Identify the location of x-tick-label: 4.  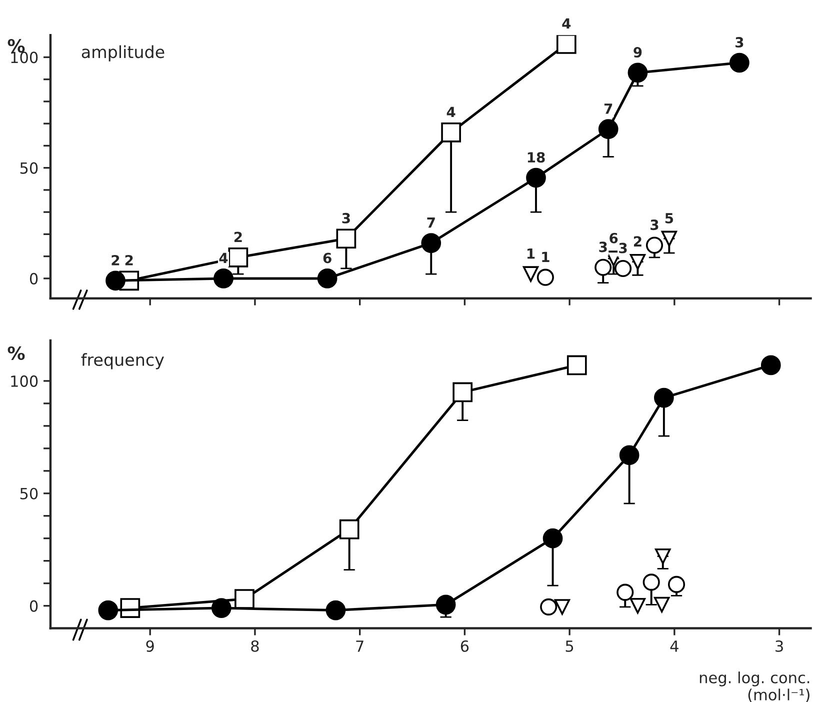
(674, 646).